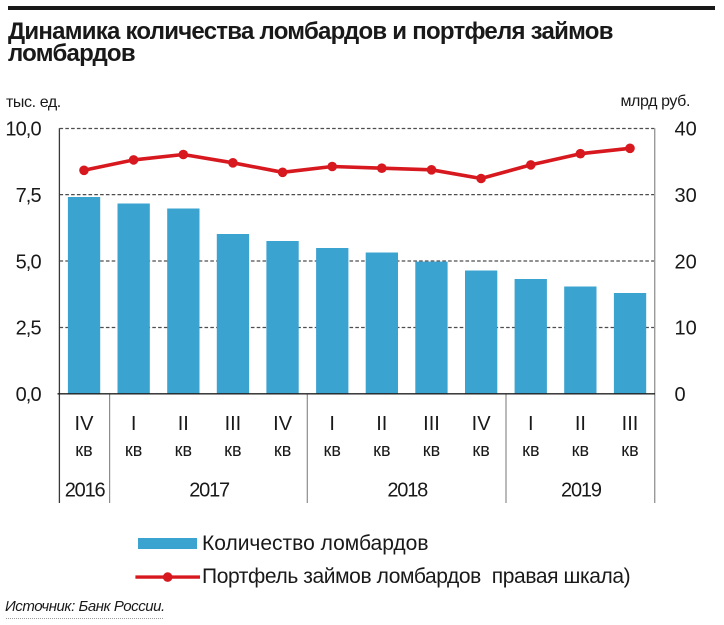  Describe the element at coordinates (29, 329) in the screenshot. I see `svg-text: 2,5` at that location.